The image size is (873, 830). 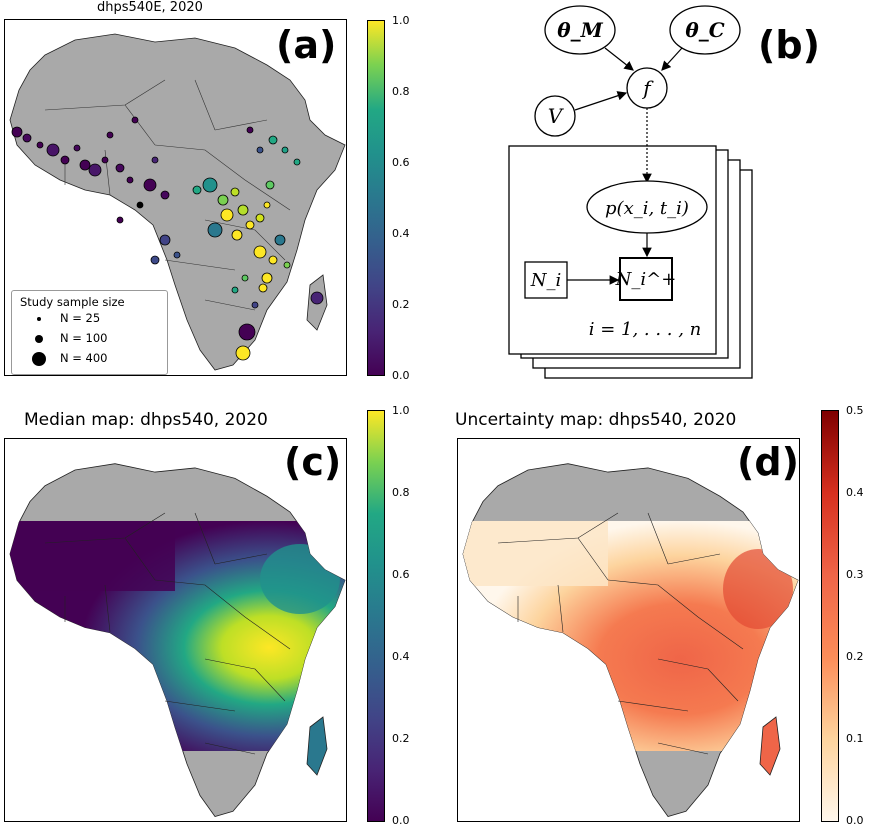 What do you see at coordinates (39, 319) in the screenshot?
I see `legend-dot-small` at bounding box center [39, 319].